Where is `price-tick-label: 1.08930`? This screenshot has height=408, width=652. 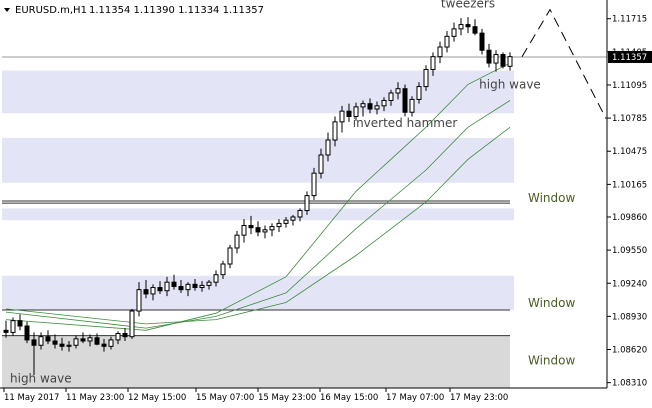
price-tick-label: 1.08930 is located at coordinates (629, 317).